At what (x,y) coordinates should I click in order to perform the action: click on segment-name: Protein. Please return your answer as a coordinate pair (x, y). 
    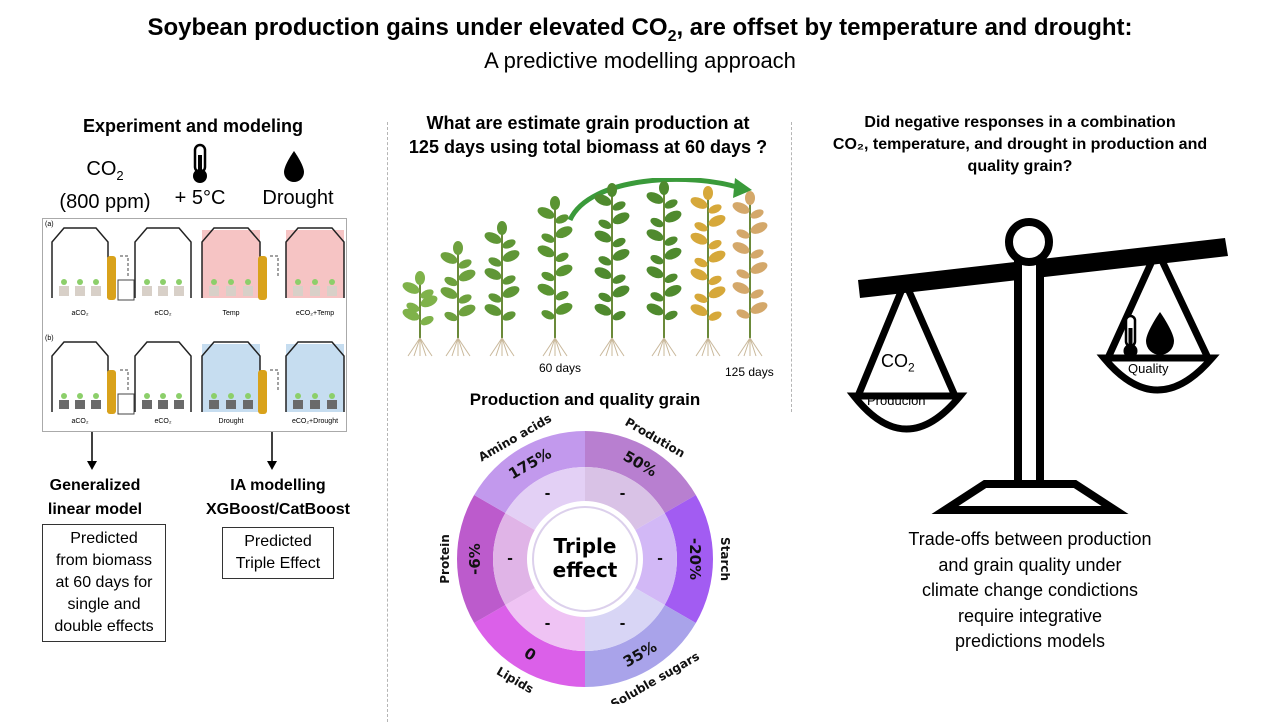
    Looking at the image, I should click on (446, 559).